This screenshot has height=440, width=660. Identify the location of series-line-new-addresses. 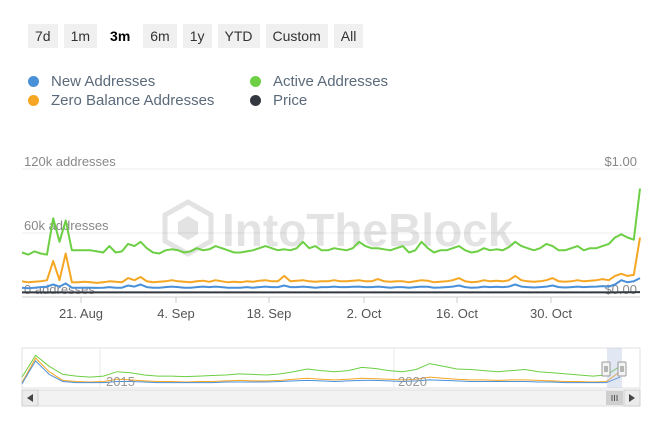
(331, 283).